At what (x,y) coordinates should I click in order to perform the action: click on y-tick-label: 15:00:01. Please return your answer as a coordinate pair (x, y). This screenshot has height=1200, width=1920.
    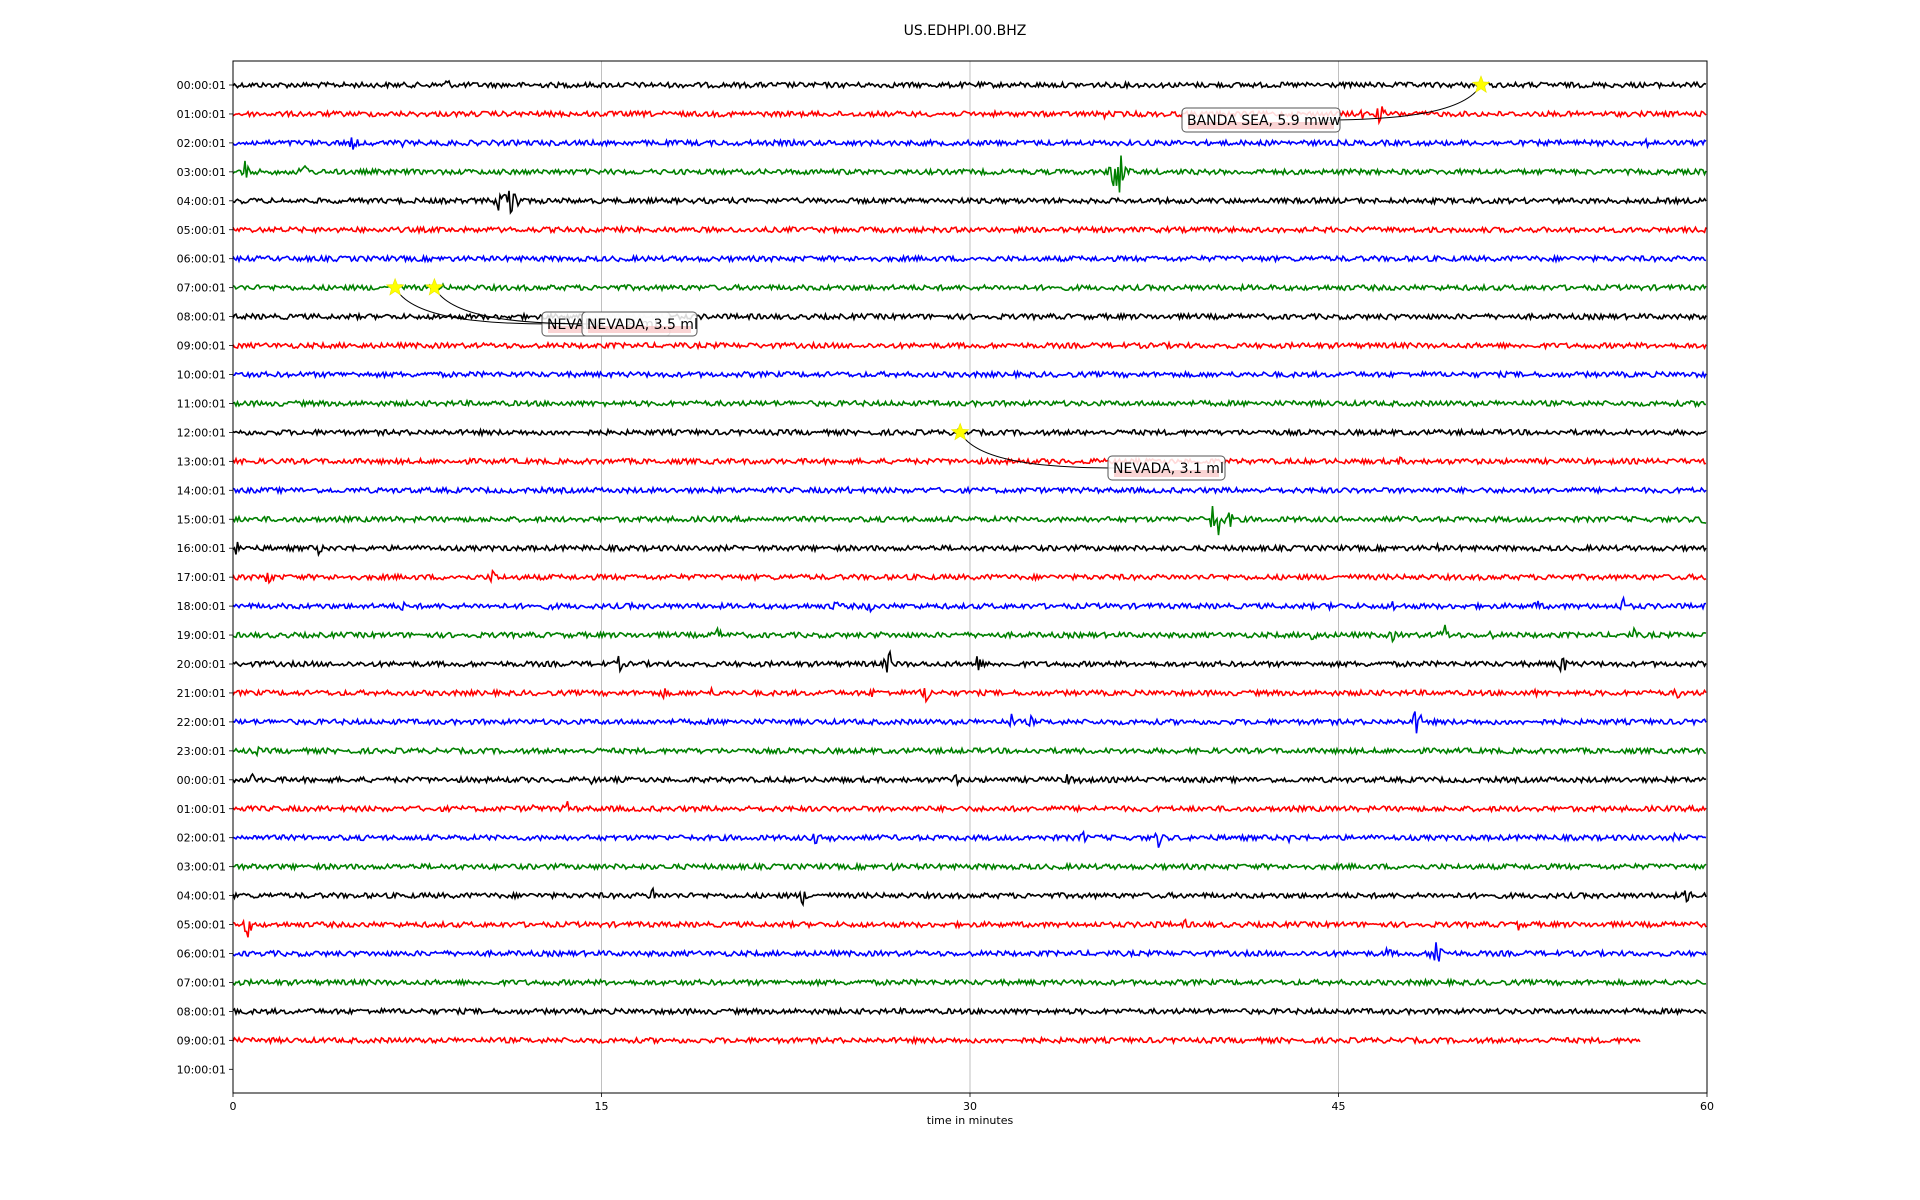
    Looking at the image, I should click on (201, 519).